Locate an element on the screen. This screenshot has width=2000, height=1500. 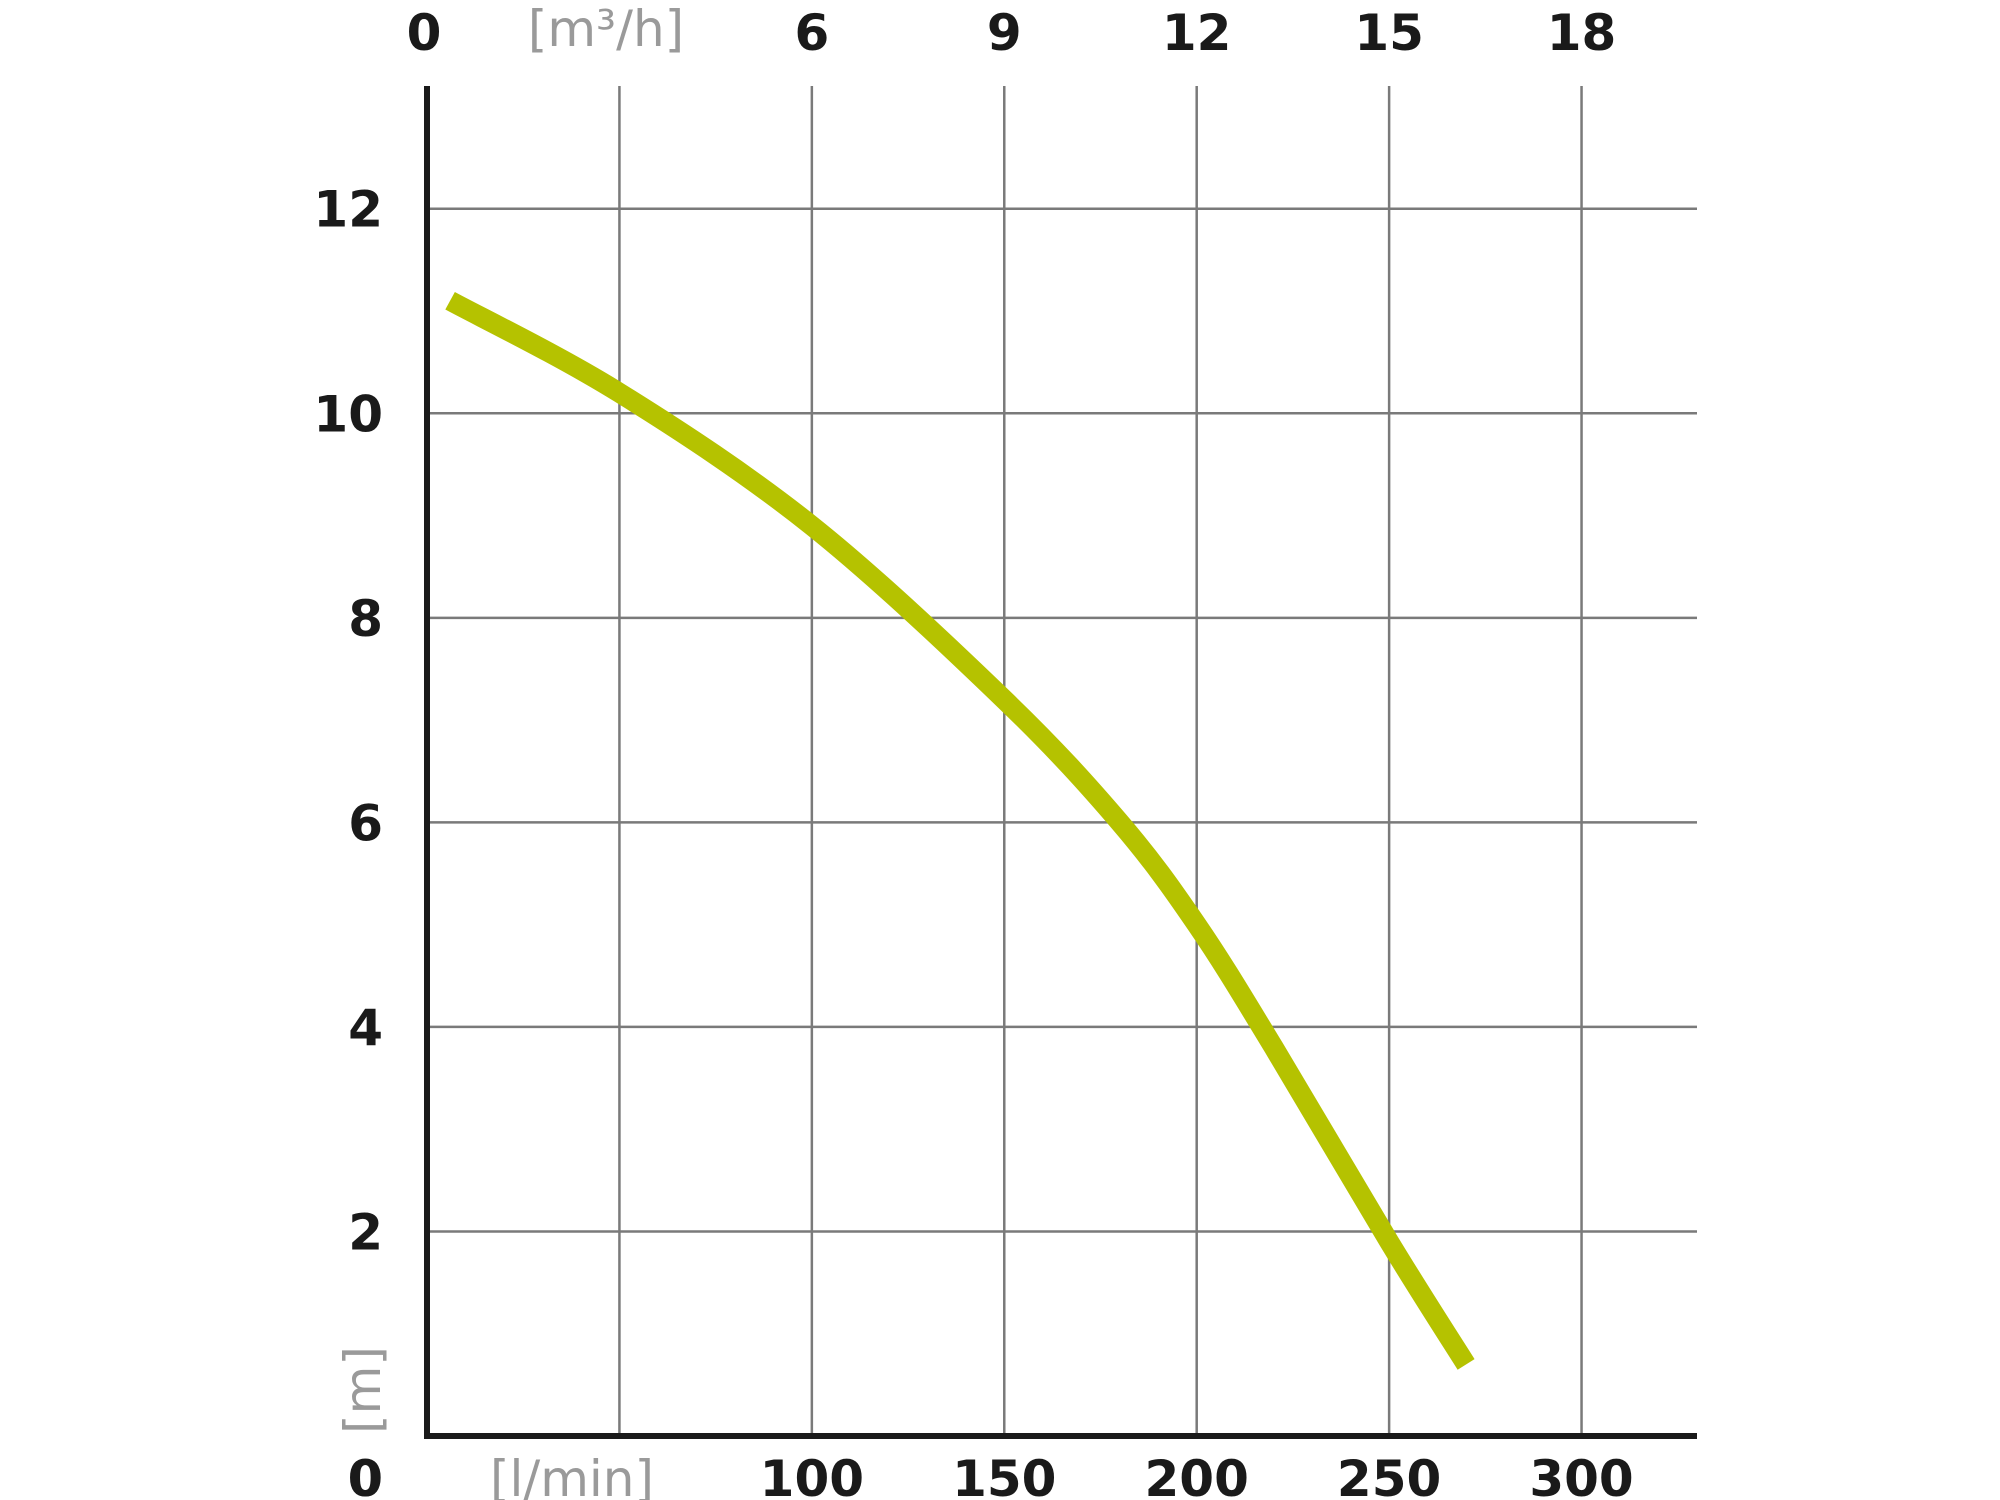
x-top-tick-label-2: 9 is located at coordinates (1004, 33).